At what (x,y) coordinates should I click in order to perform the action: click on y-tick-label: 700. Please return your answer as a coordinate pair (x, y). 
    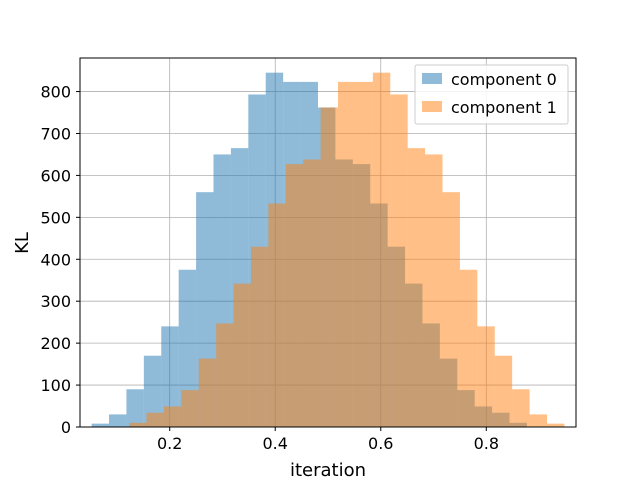
    Looking at the image, I should click on (55, 133).